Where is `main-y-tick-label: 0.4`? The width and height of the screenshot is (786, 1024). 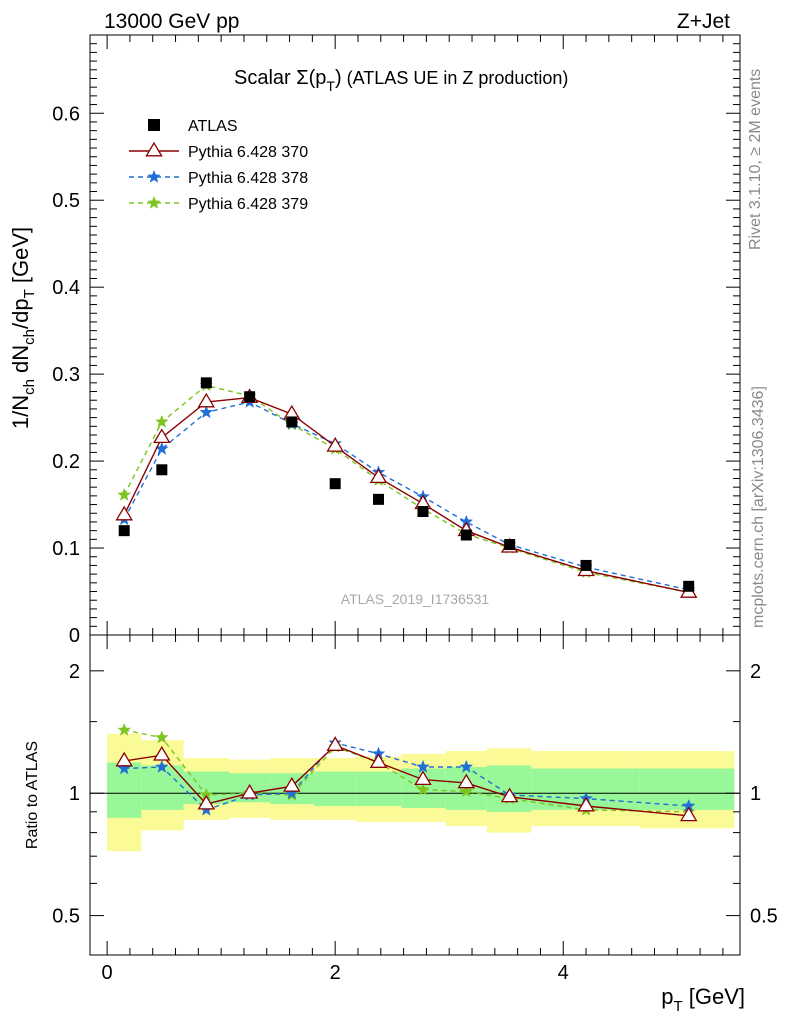
main-y-tick-label: 0.4 is located at coordinates (66, 288).